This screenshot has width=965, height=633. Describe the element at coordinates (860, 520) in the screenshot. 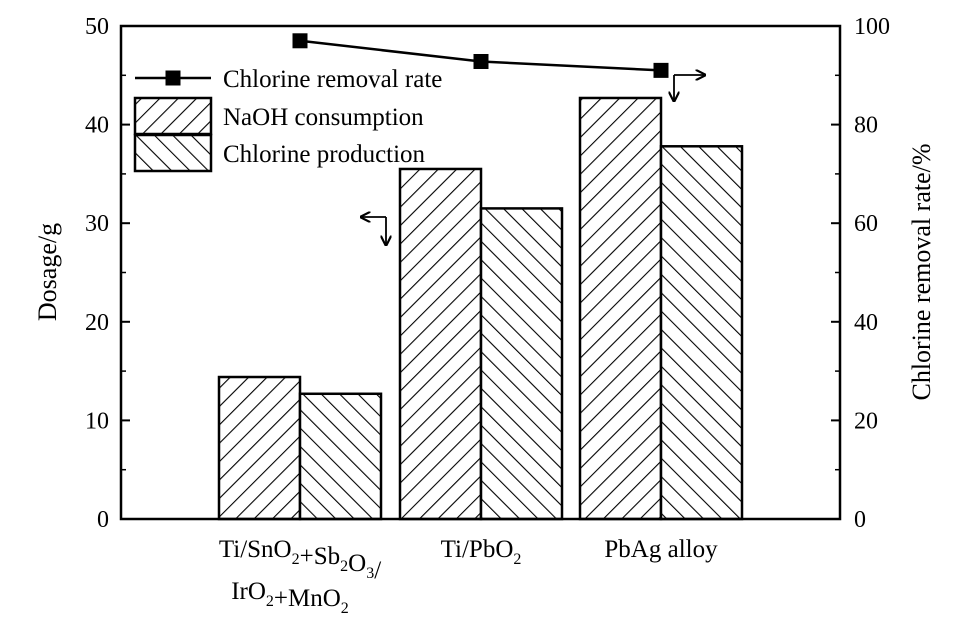

I see `right-tick-label: 0` at that location.